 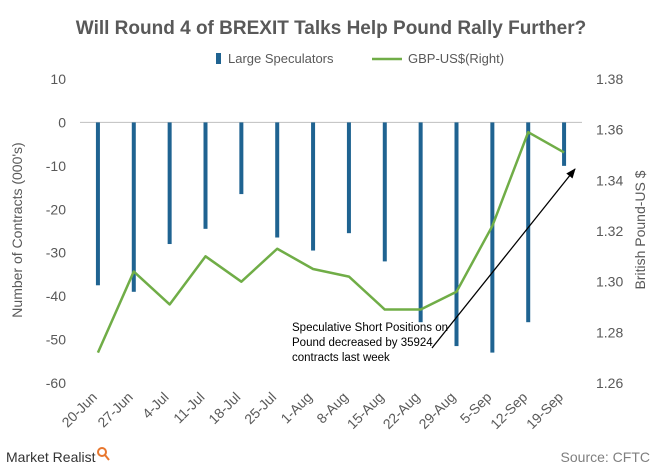 What do you see at coordinates (56, 340) in the screenshot?
I see `y-left-tick-label: -50` at bounding box center [56, 340].